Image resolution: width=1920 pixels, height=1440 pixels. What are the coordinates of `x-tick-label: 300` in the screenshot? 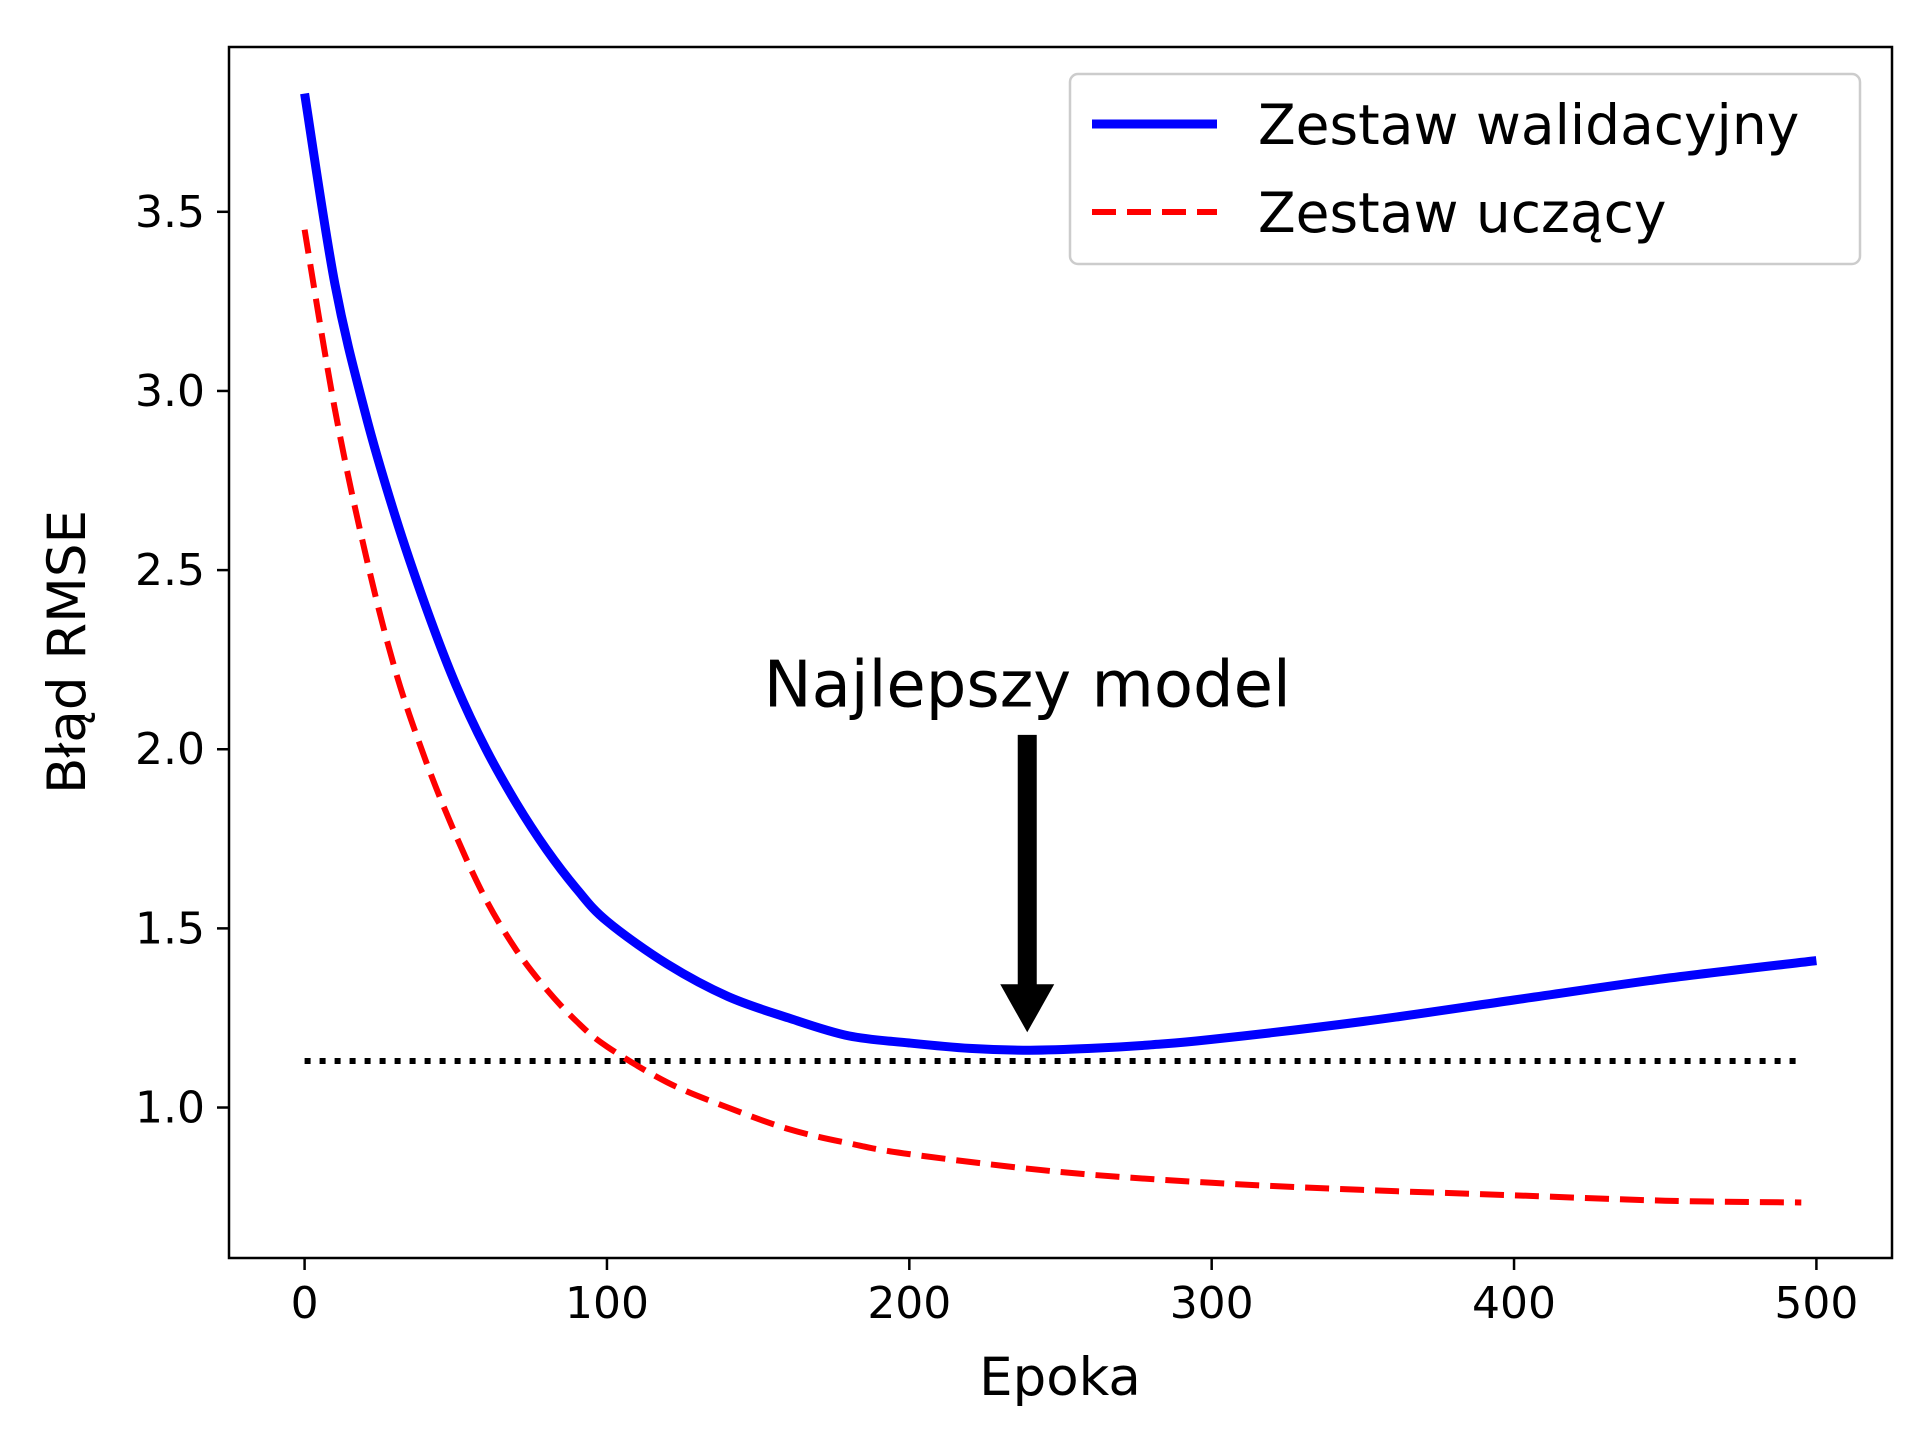 It's located at (1212, 1303).